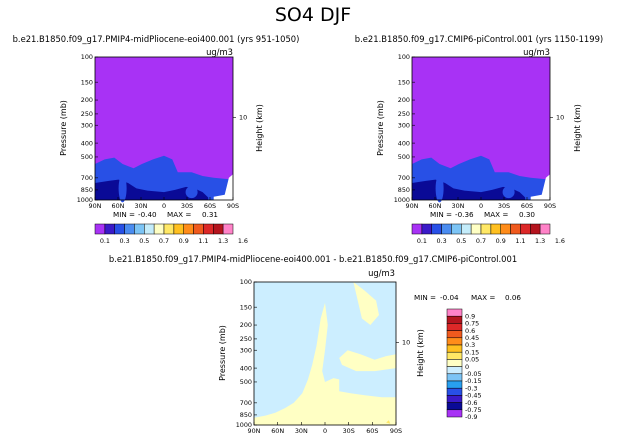 The height and width of the screenshot is (442, 627). Describe the element at coordinates (87, 190) in the screenshot. I see `y-tick-label: 850` at that location.